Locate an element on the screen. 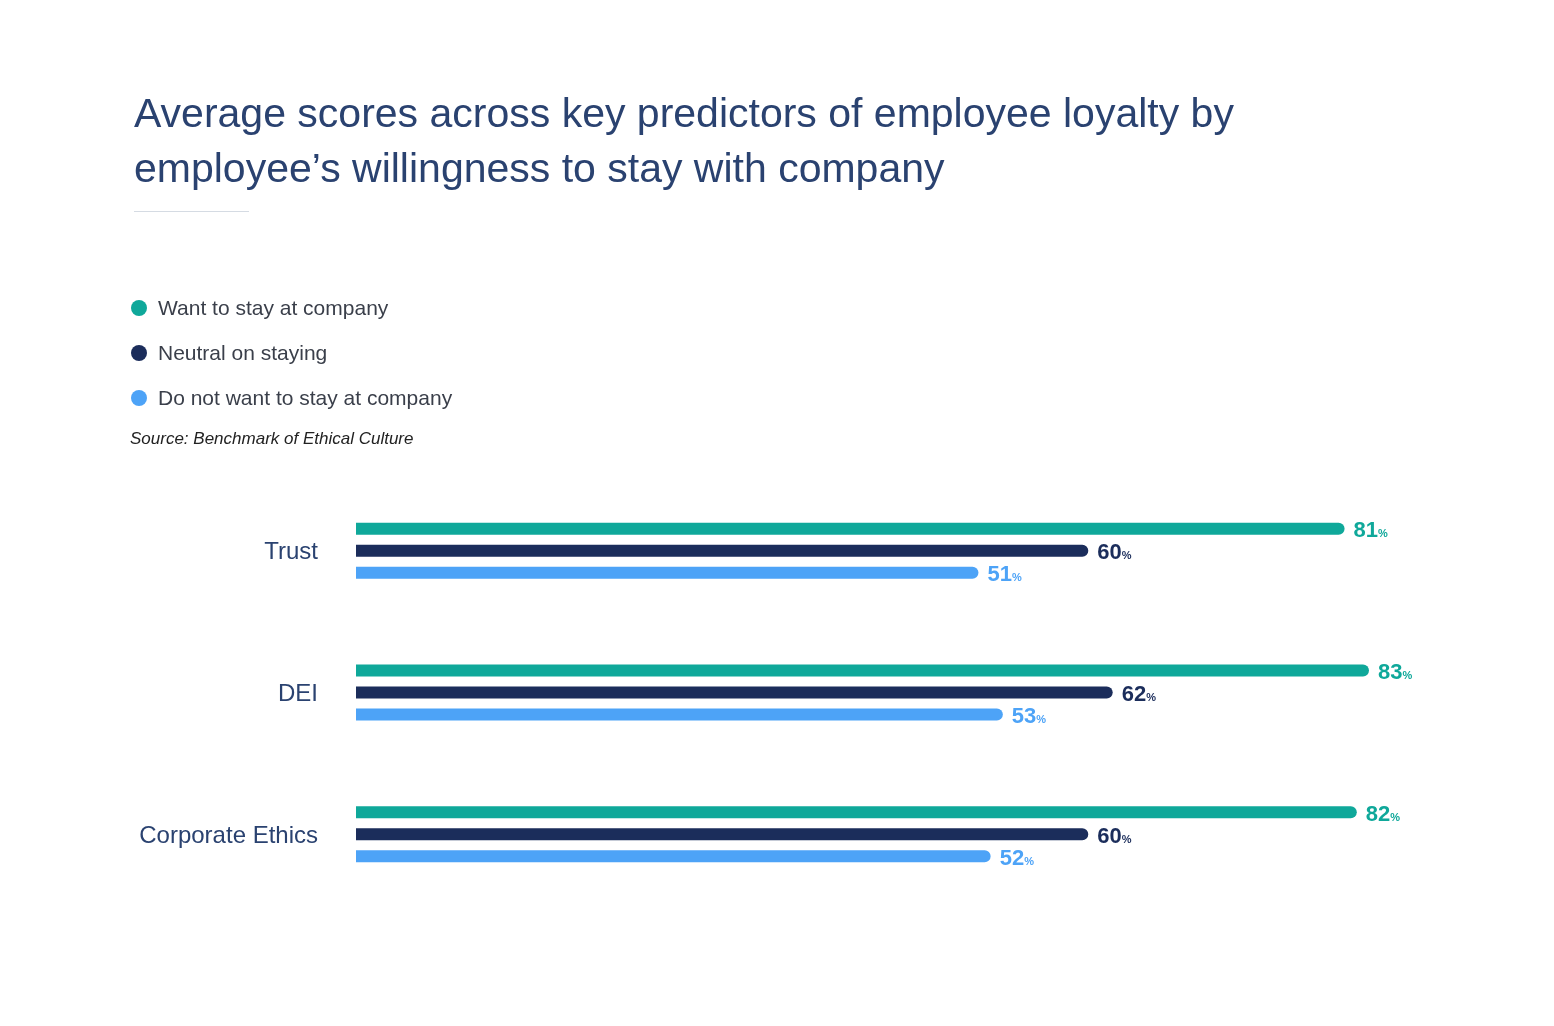 The height and width of the screenshot is (1026, 1554). legend-label: Do not want to stay at company is located at coordinates (305, 397).